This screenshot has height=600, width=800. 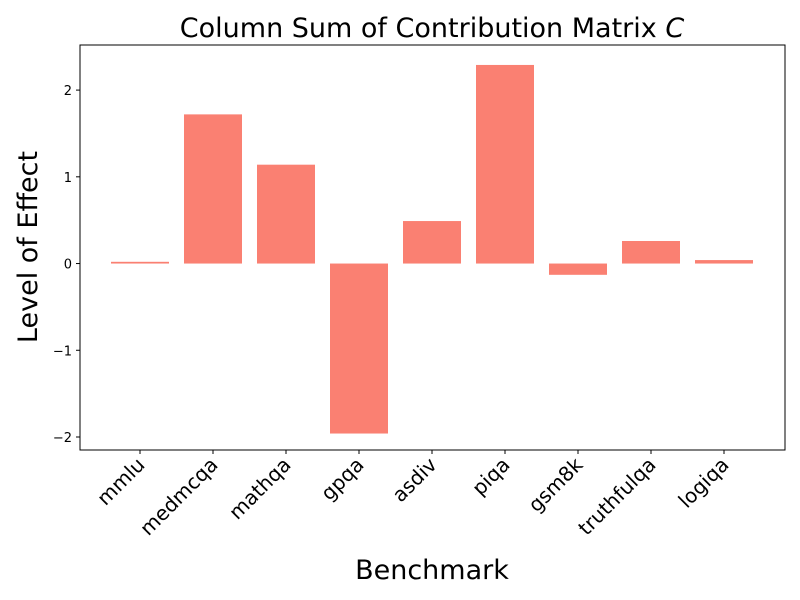 What do you see at coordinates (703, 483) in the screenshot?
I see `x-tick-label-logiqa: logiqa` at bounding box center [703, 483].